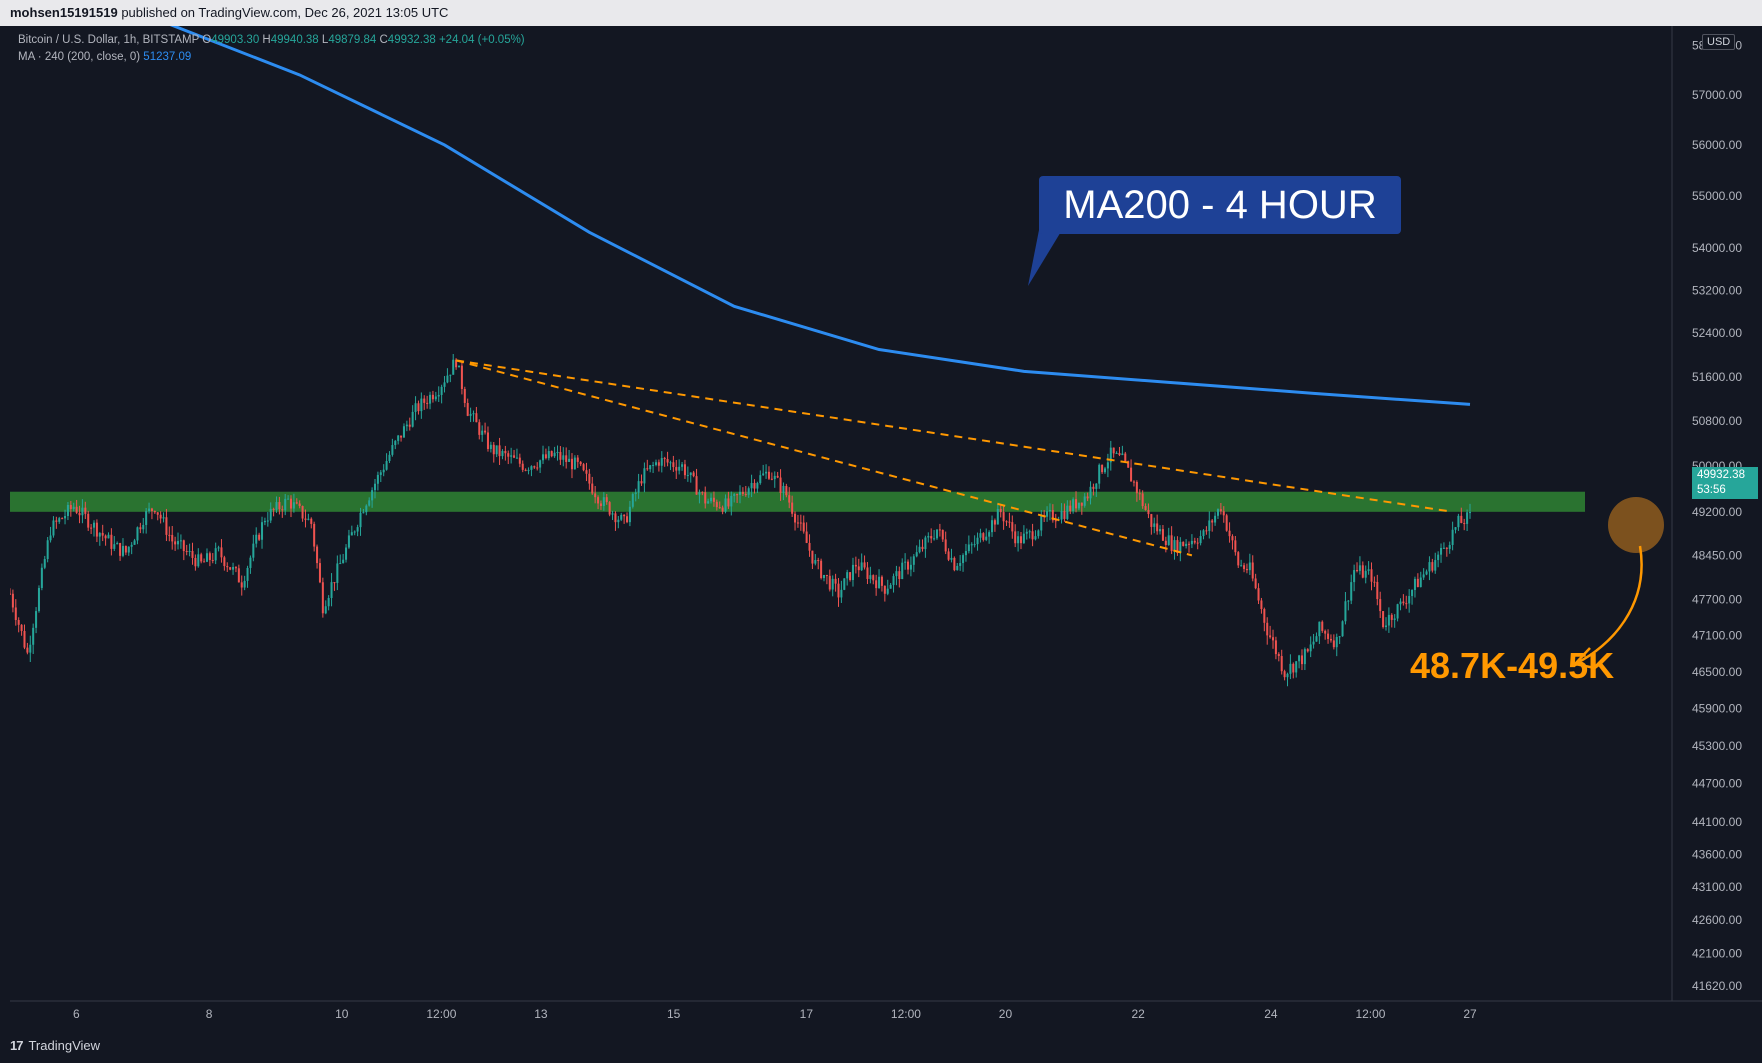 This screenshot has height=1063, width=1762. I want to click on time-axis: 6 8 10 12:00 13 15 17 12:00 20 22 24 12:00 27, so click(775, 1014).